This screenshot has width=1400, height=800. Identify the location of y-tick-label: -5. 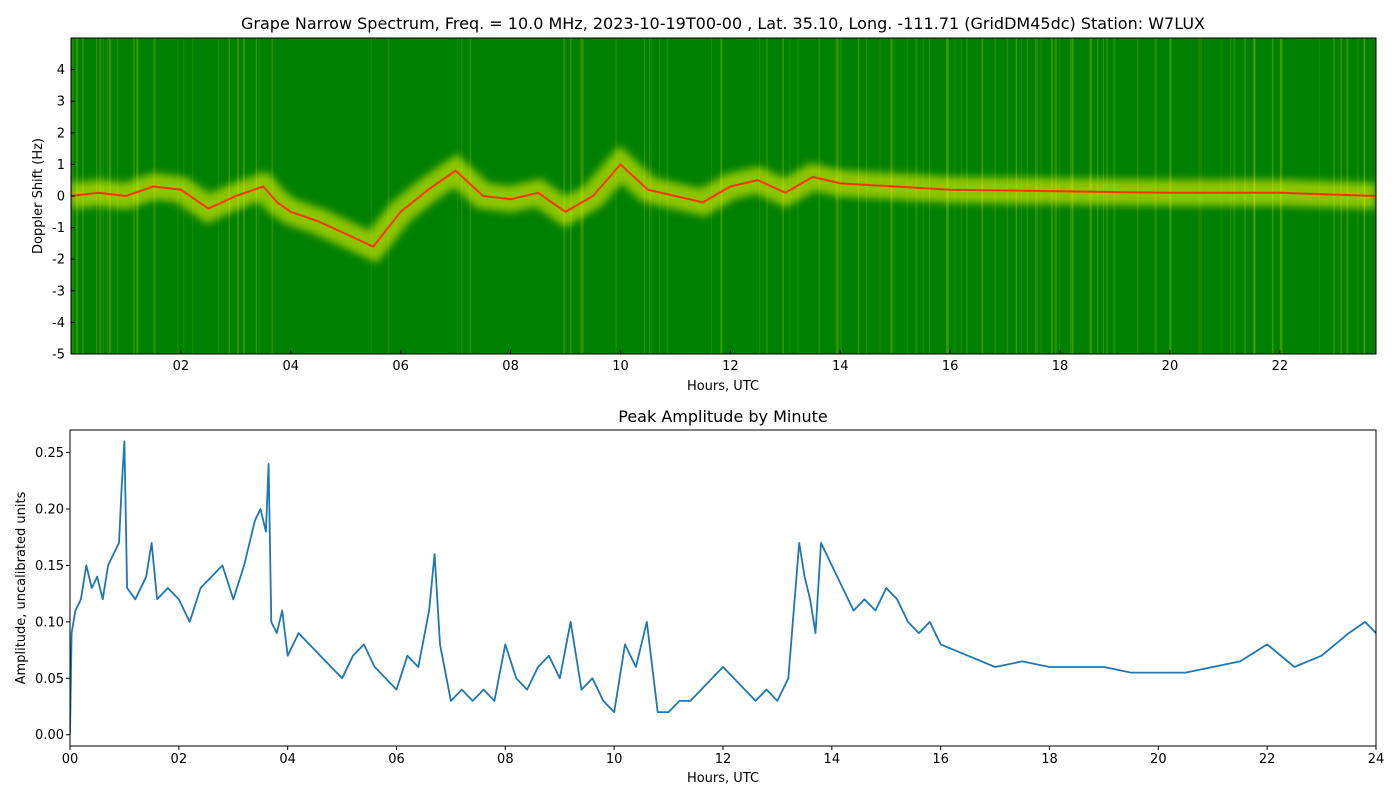
(58, 355).